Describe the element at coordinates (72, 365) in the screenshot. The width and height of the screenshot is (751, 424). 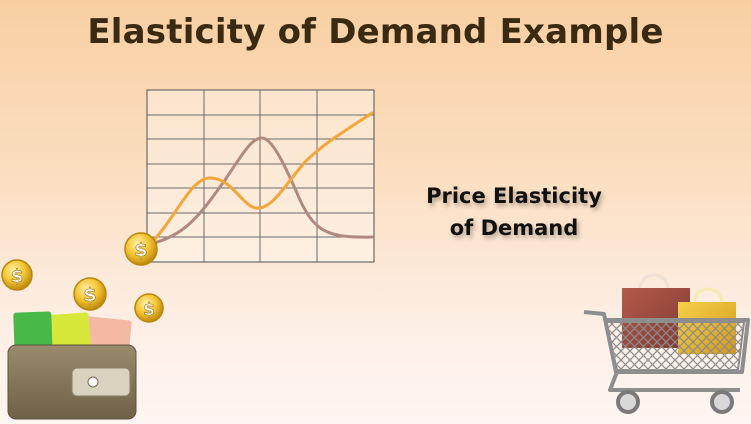
I see `wallet-icon` at that location.